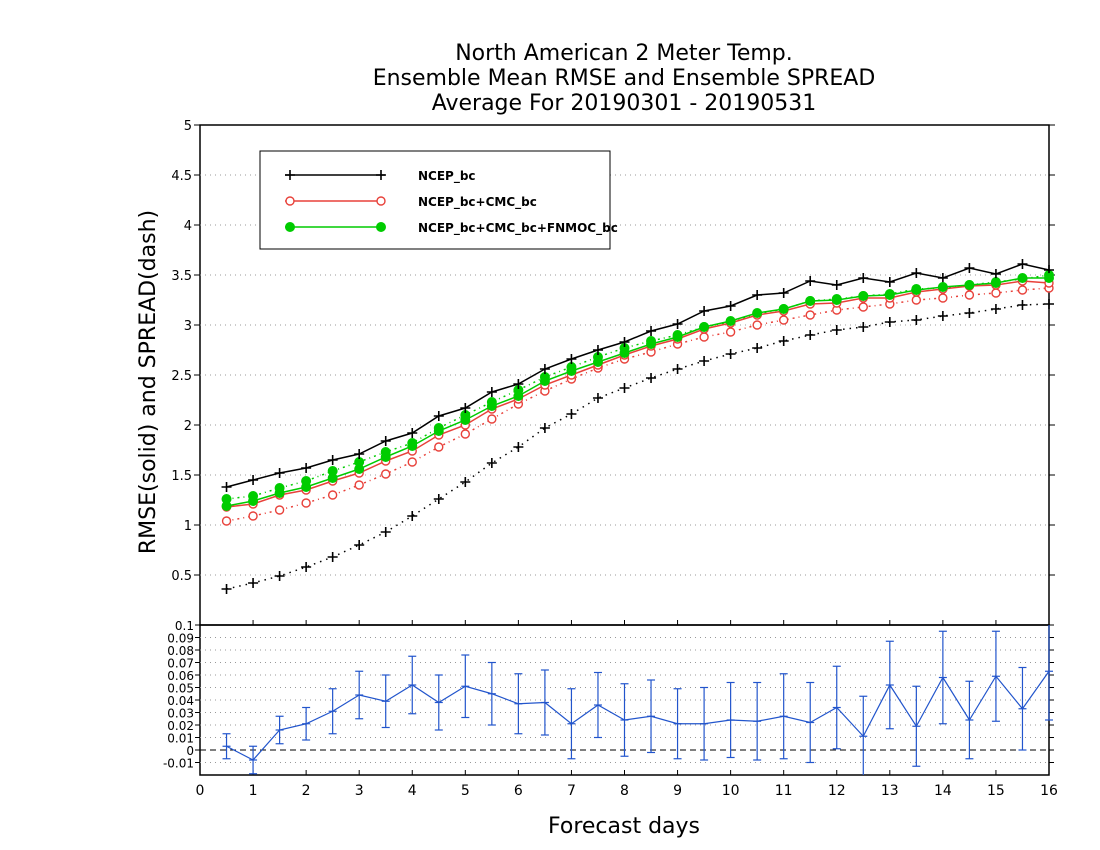  What do you see at coordinates (178, 764) in the screenshot?
I see `y-tick-label: -0.01` at bounding box center [178, 764].